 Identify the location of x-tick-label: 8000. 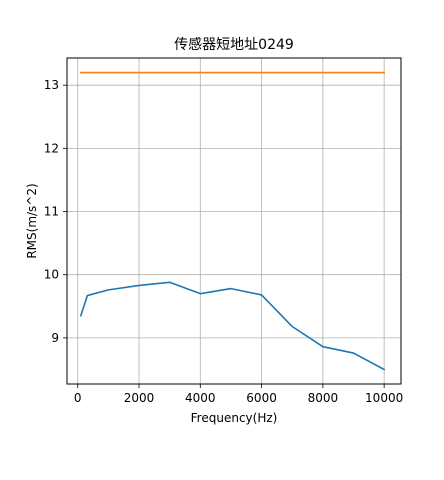
(323, 398).